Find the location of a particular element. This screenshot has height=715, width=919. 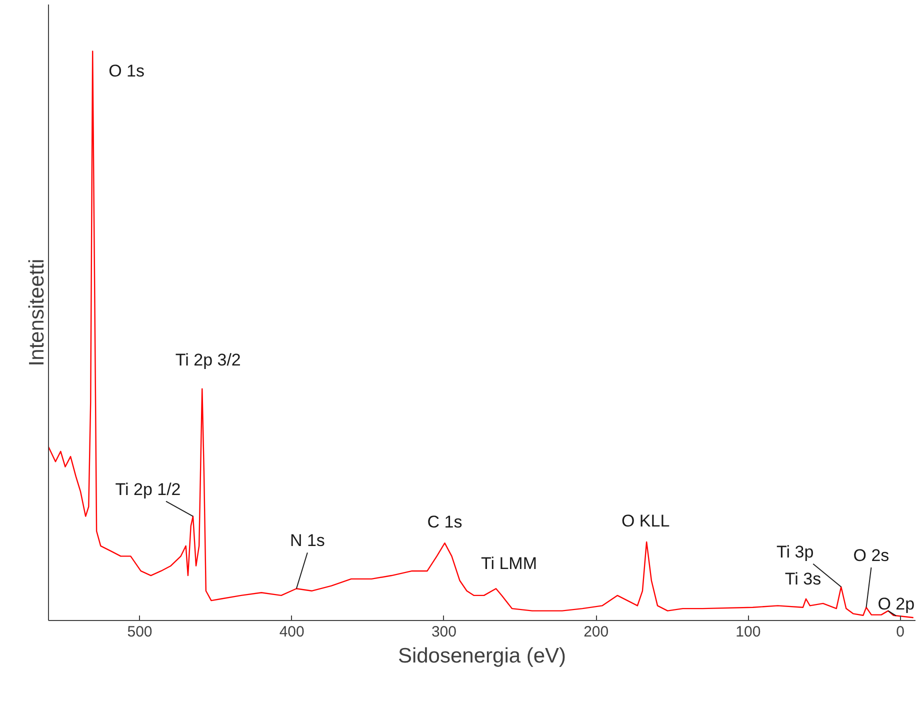

annotation: O KLL is located at coordinates (645, 520).